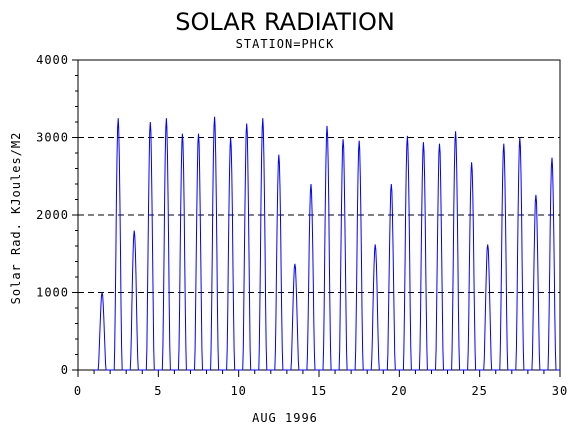  I want to click on x-axis-ticks: 0 5 10 15 20 25 30, so click(321, 384).